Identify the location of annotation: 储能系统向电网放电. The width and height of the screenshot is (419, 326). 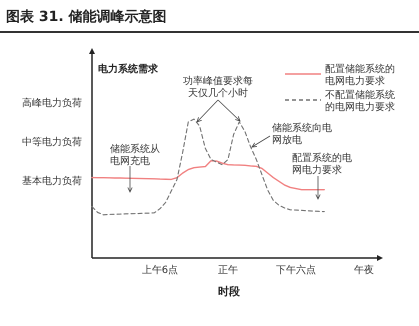
(302, 134).